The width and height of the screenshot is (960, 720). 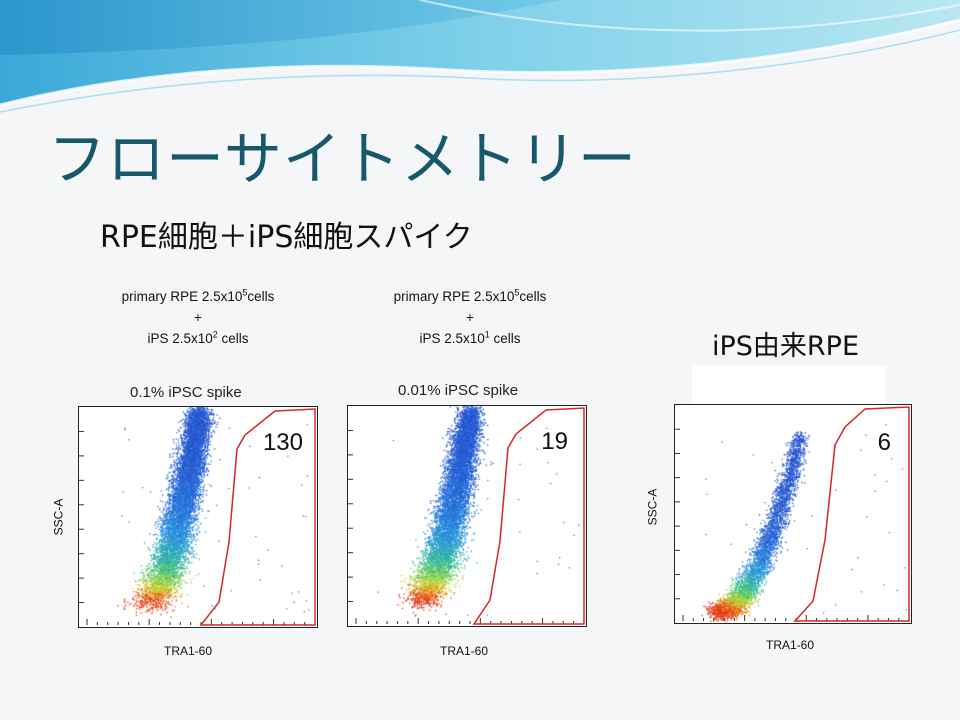 What do you see at coordinates (787, 524) in the screenshot?
I see `panel-3-axis-ticks` at bounding box center [787, 524].